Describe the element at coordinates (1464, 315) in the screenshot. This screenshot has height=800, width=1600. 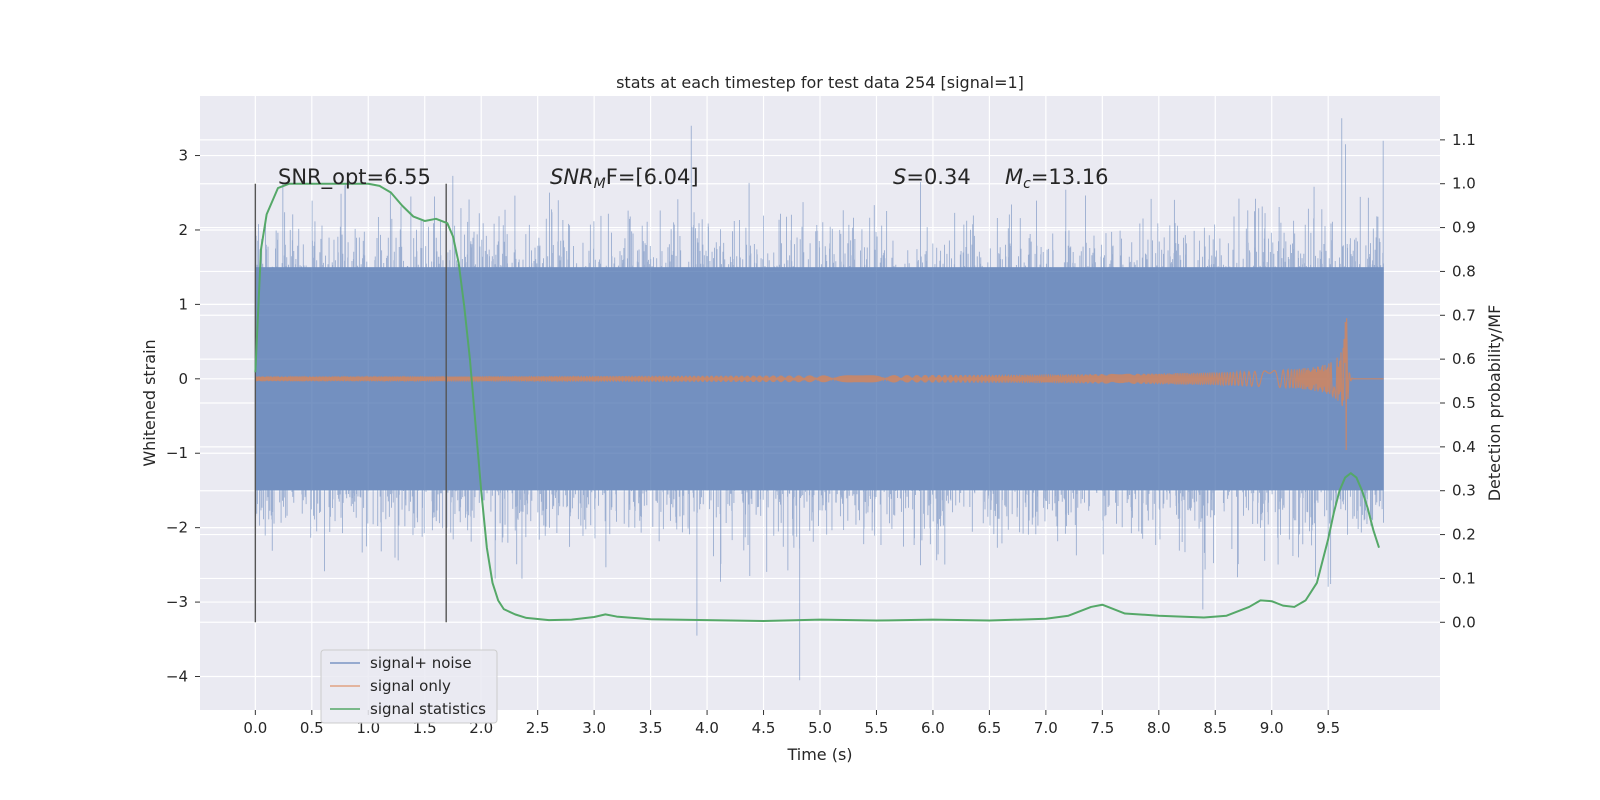
I see `y2-tick-label: 0.7` at that location.